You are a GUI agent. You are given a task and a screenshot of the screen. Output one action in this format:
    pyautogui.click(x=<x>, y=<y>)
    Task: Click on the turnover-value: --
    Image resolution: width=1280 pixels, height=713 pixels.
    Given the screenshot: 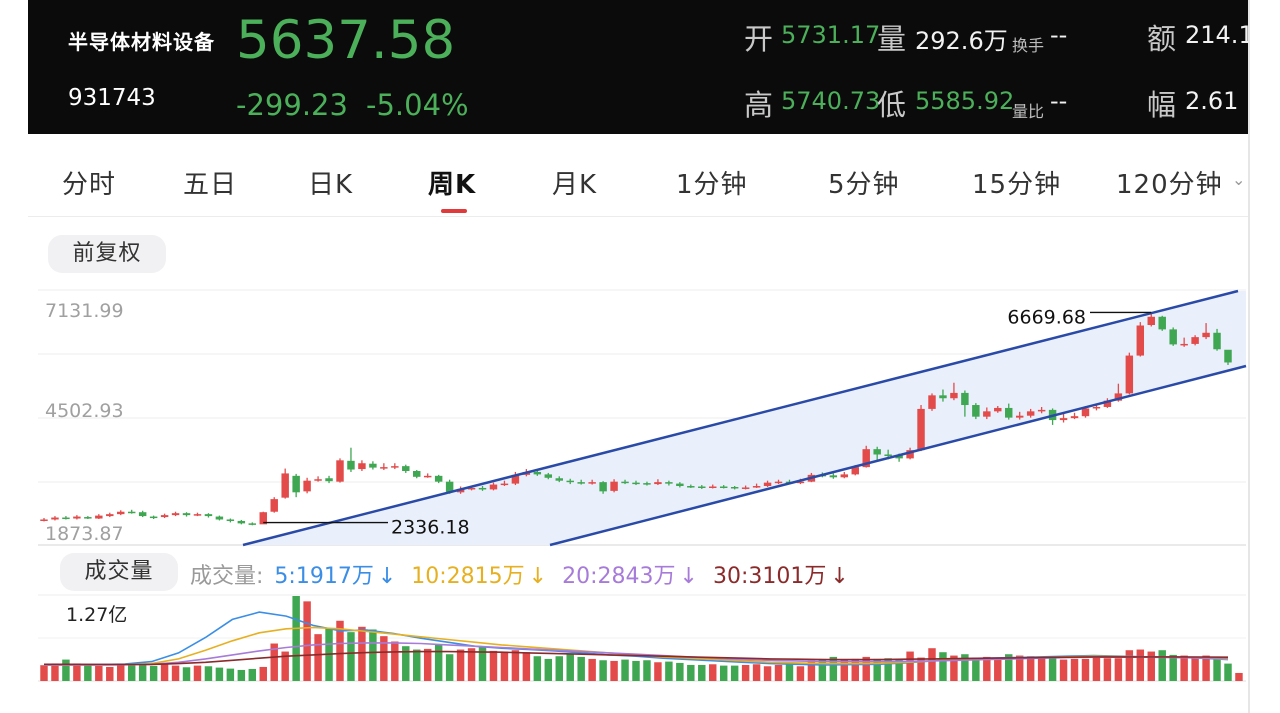 What is the action you would take?
    pyautogui.click(x=1059, y=35)
    